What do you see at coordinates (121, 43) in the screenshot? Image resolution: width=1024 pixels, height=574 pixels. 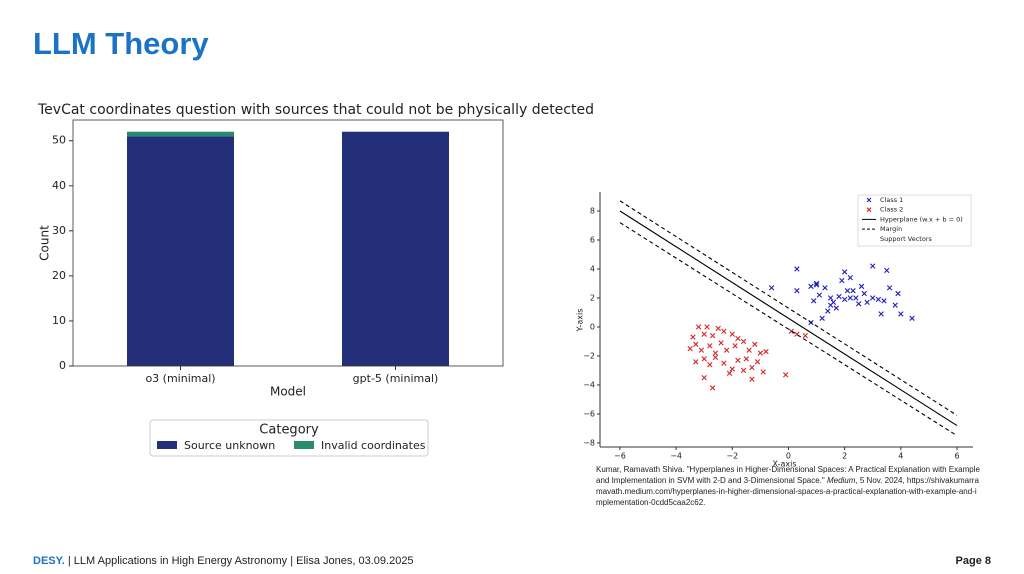 I see `slide-title: LLM Theory` at bounding box center [121, 43].